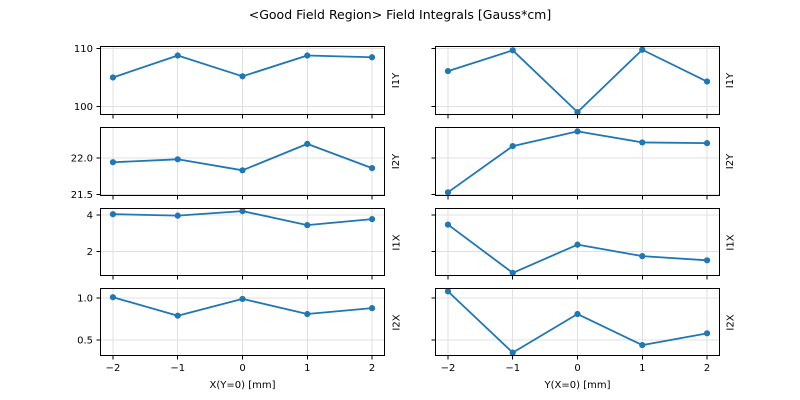 This screenshot has height=400, width=800. I want to click on ylabel-i2y-right-col: I2Y, so click(731, 161).